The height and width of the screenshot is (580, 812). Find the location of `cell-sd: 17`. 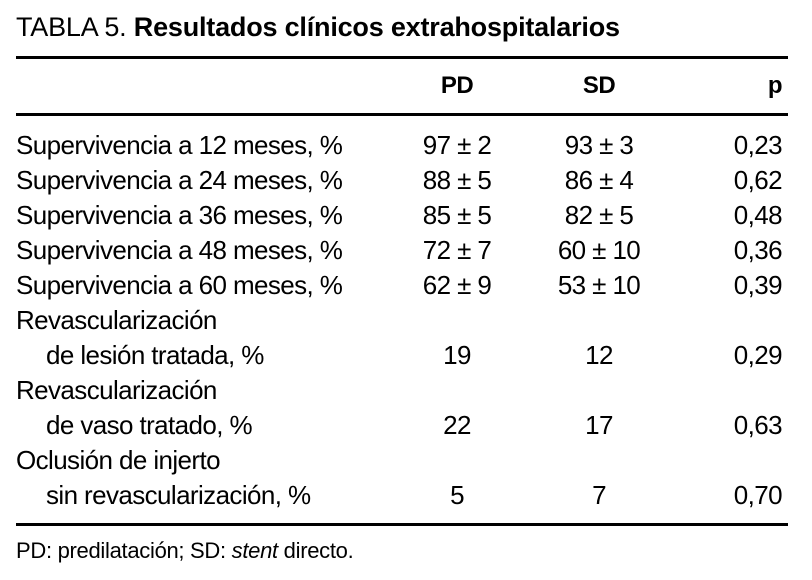

cell-sd: 17 is located at coordinates (599, 425).